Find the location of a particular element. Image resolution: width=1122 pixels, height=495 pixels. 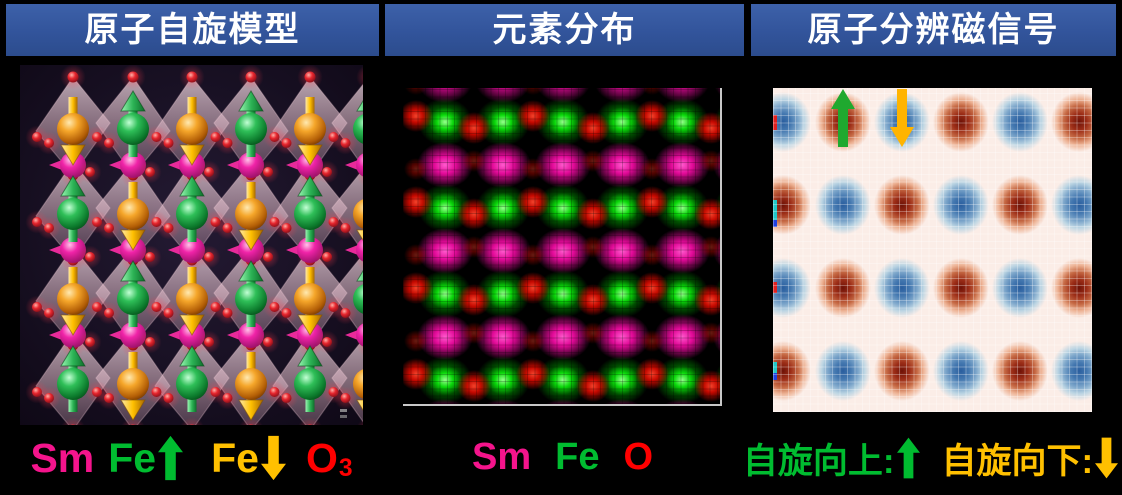

legend-fe-label: Fe is located at coordinates (577, 456).